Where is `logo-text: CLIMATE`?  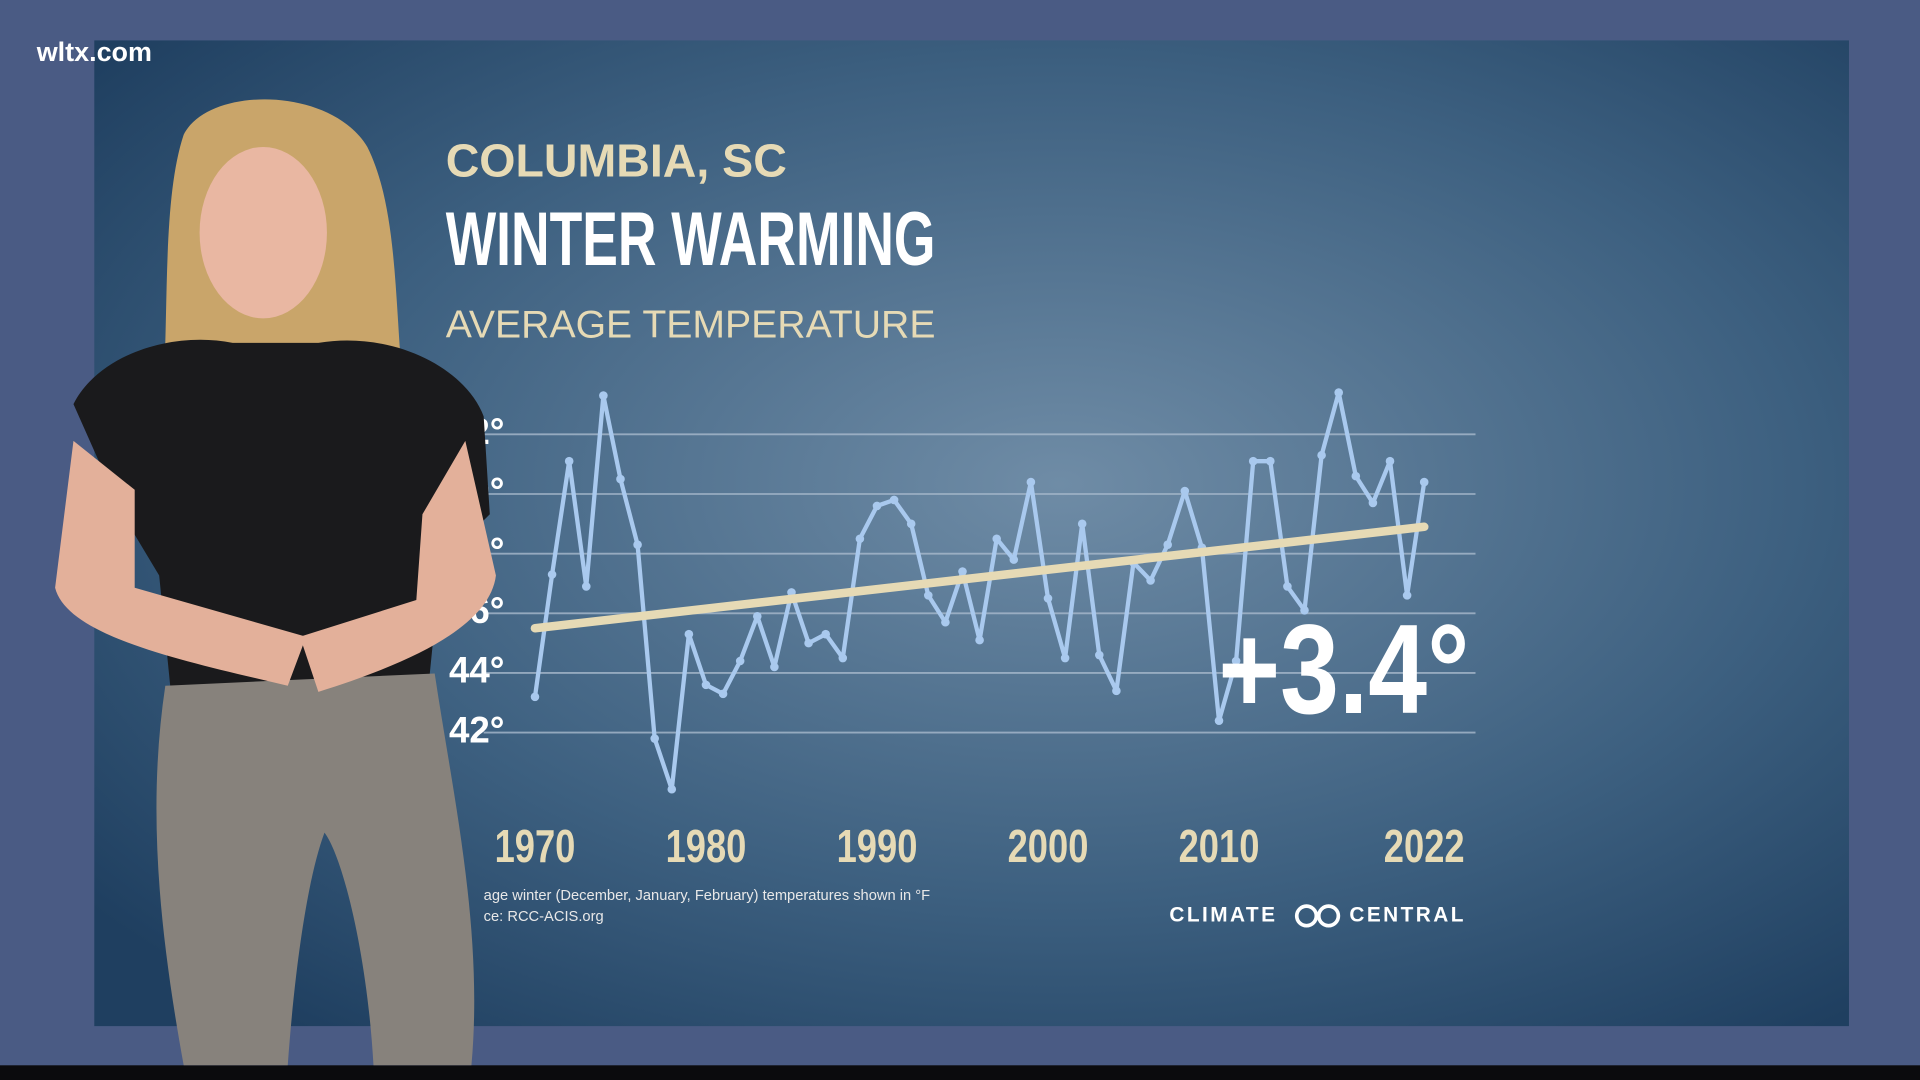 logo-text: CLIMATE is located at coordinates (1223, 914).